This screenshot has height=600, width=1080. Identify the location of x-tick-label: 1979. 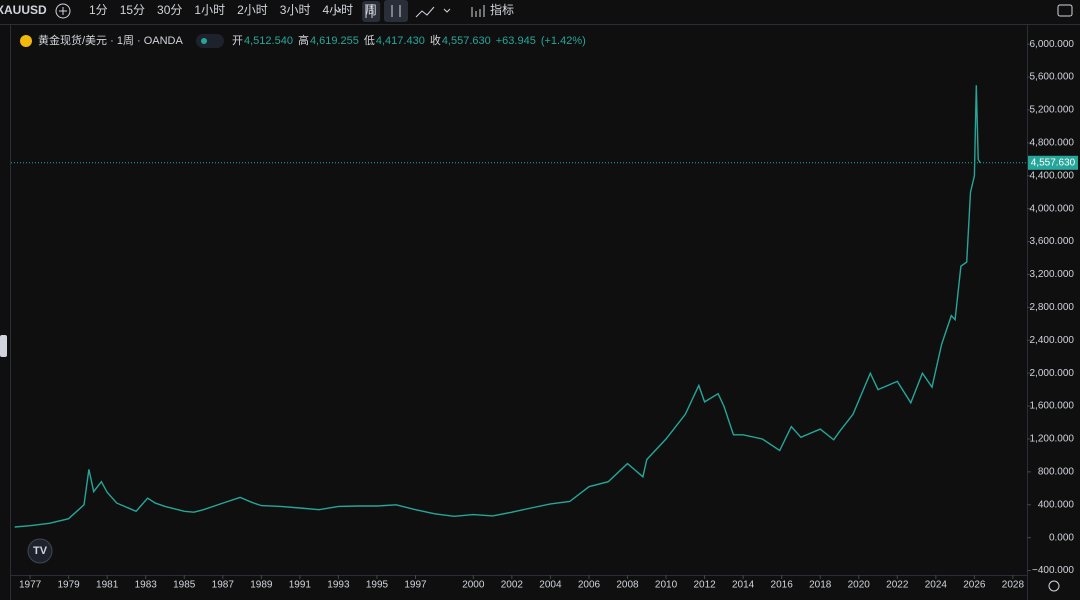
(68, 585).